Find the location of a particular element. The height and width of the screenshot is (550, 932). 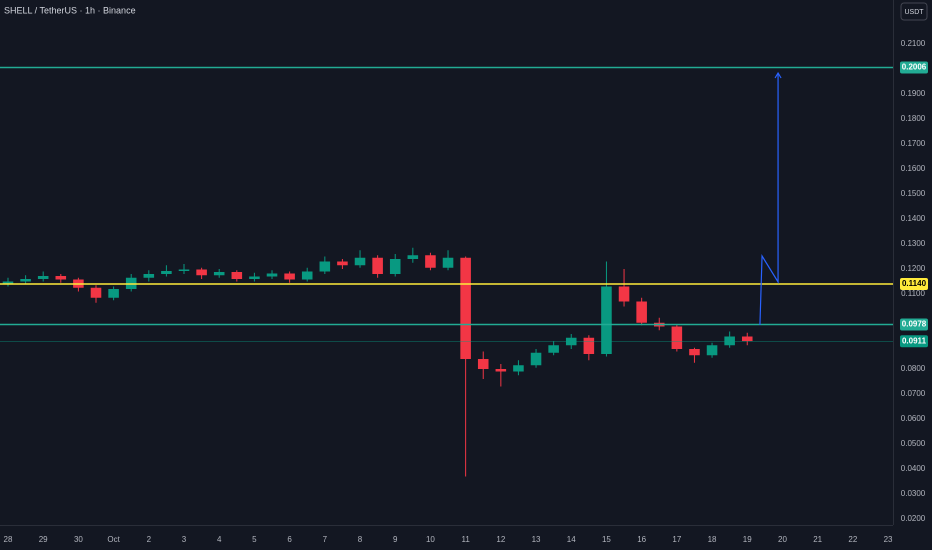

x-tick-label: 30 is located at coordinates (78, 539).